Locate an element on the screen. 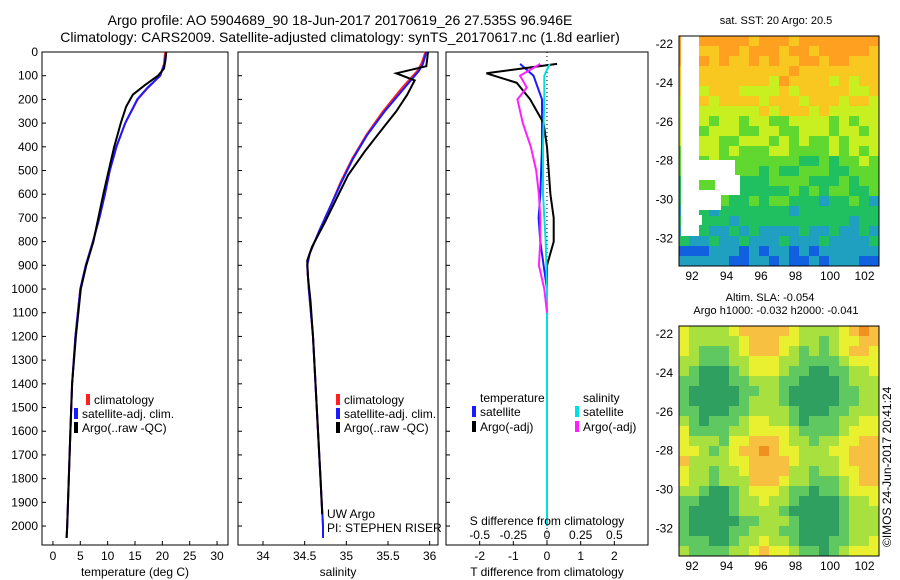 Image resolution: width=900 pixels, height=580 pixels. depth-tick-label: 1000 is located at coordinates (24, 289).